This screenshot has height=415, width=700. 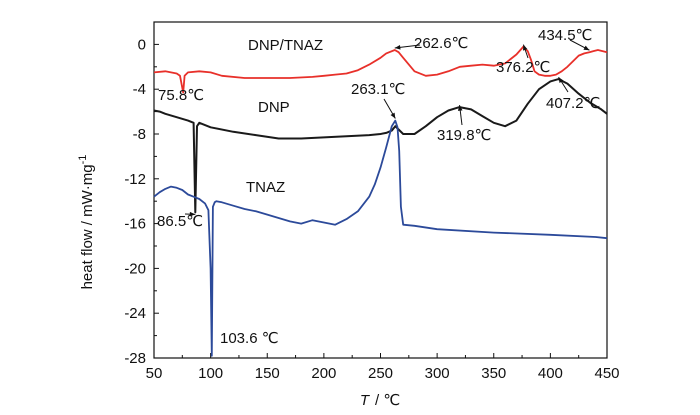 I want to click on peak-annotation: 319.8℃, so click(x=464, y=135).